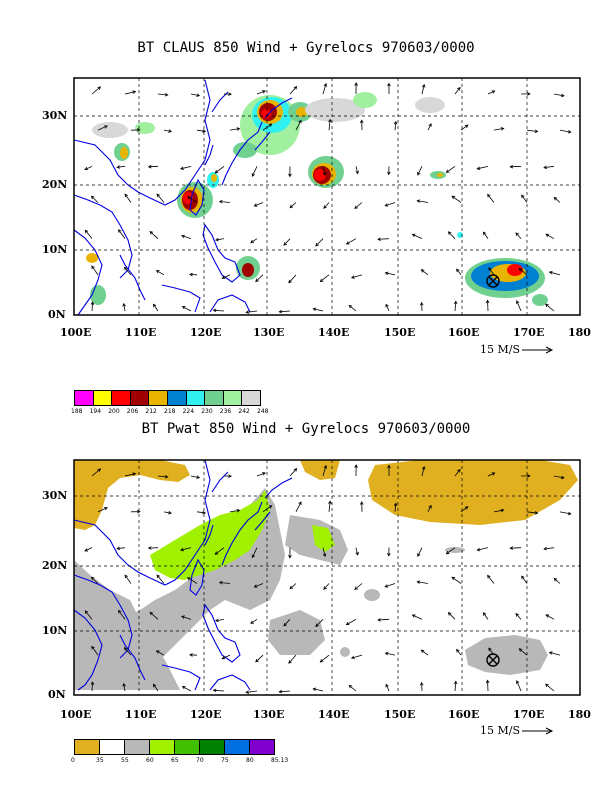 The image size is (612, 792). I want to click on bottom-gyre-marker-icon, so click(493, 660).